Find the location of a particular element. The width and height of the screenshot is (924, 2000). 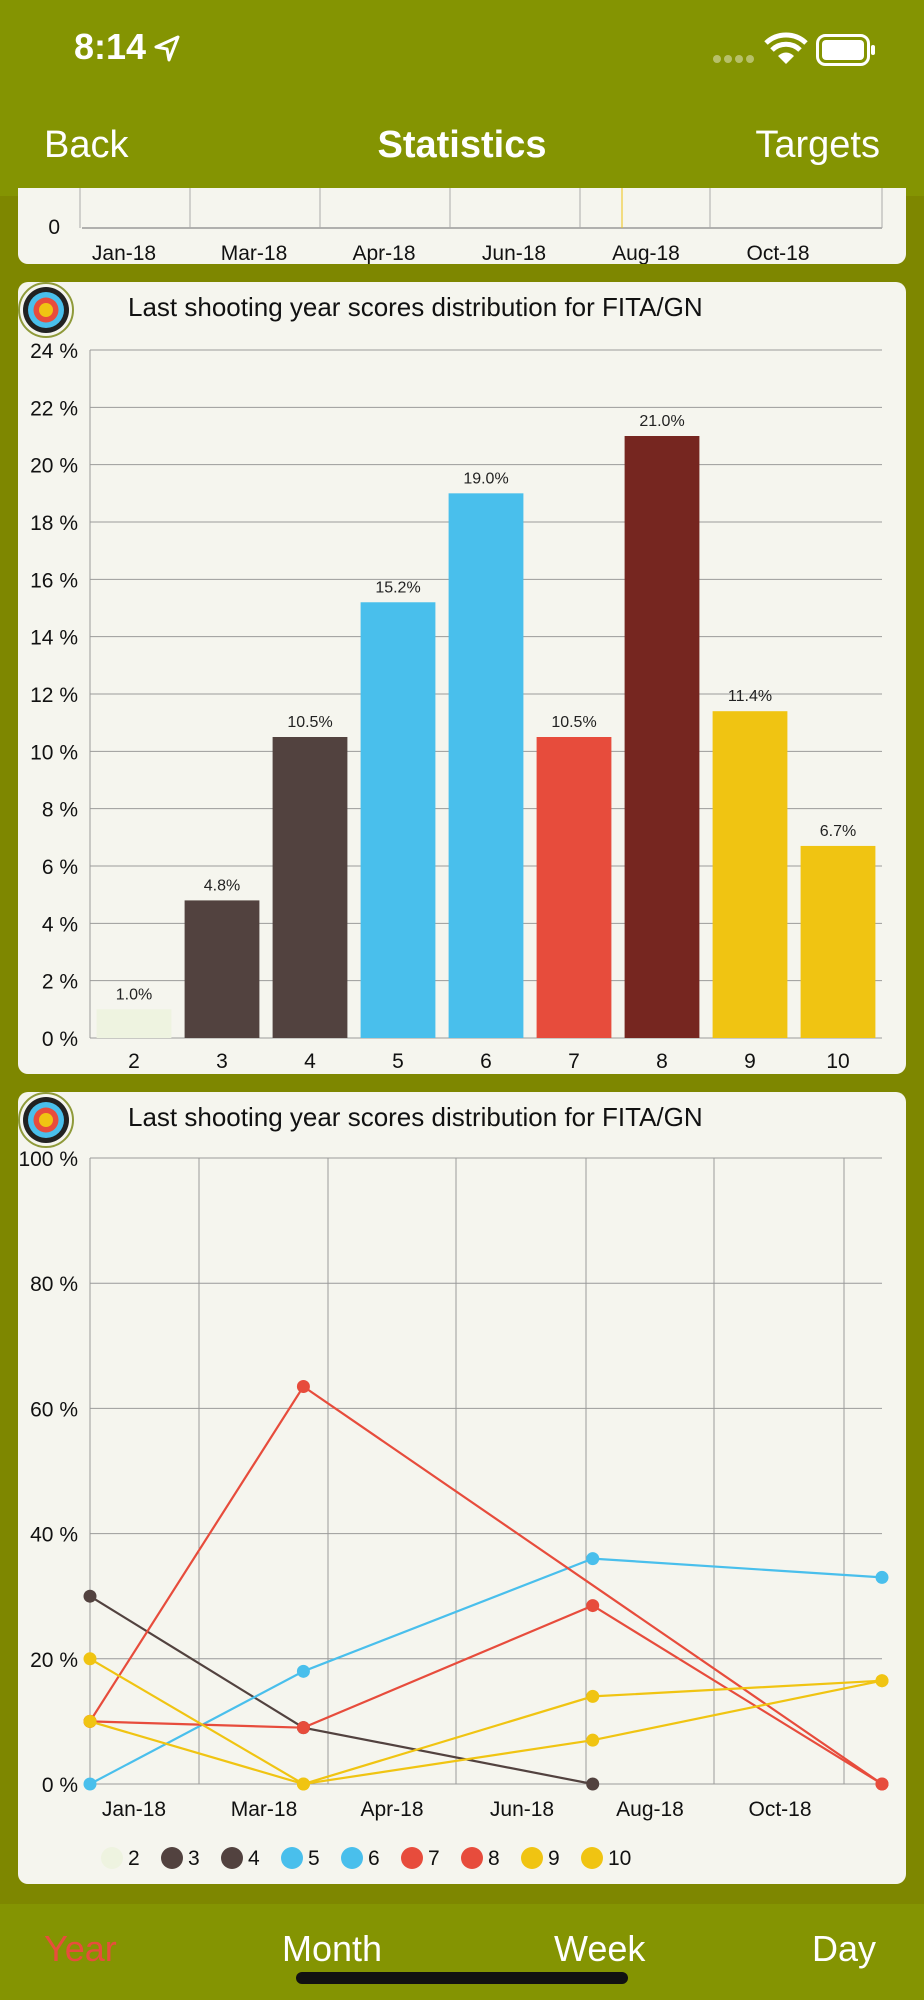

series-3-line is located at coordinates (341, 1690).